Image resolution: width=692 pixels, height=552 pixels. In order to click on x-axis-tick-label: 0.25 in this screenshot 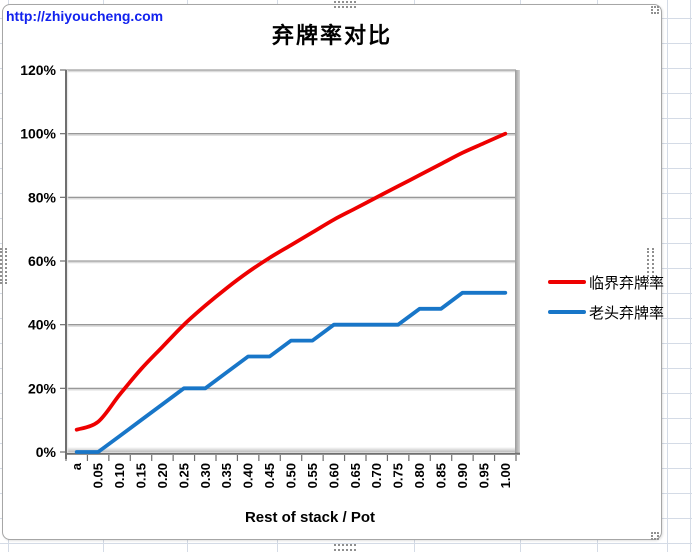, I will do `click(183, 475)`.